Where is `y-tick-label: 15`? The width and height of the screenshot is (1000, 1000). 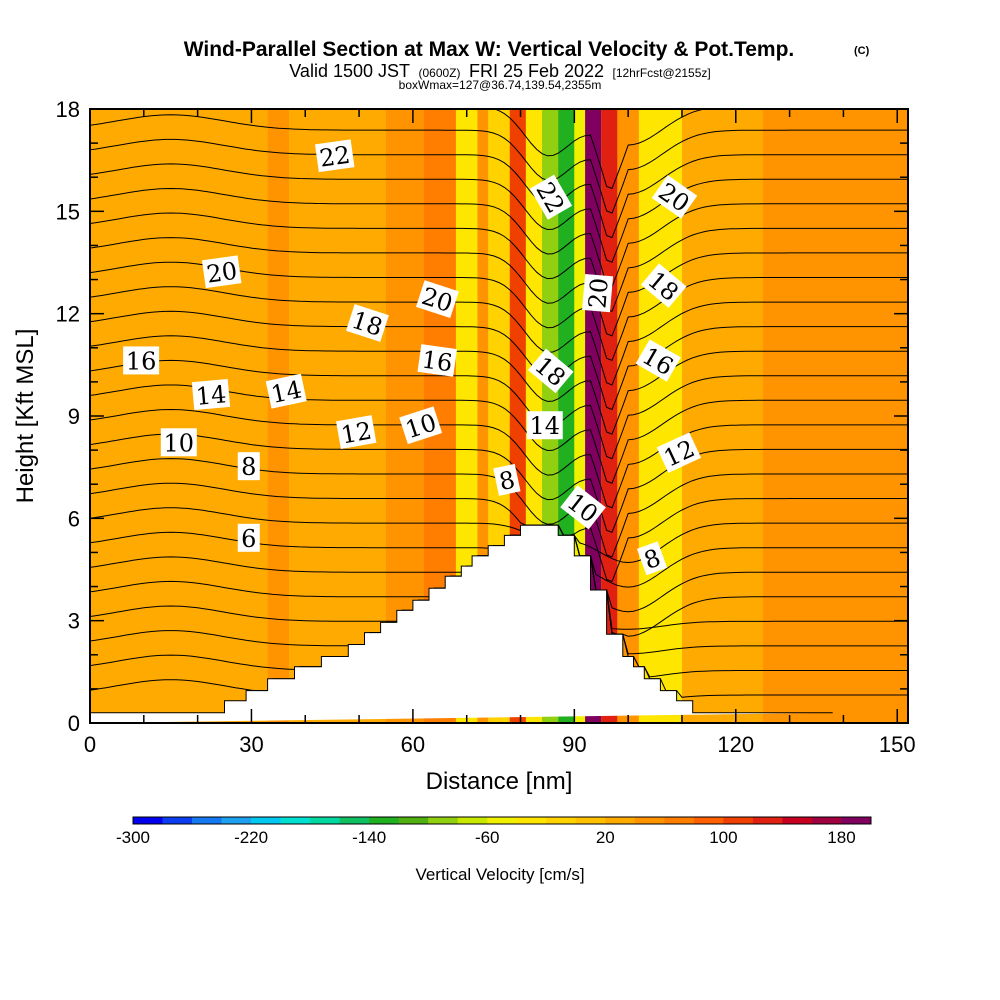 y-tick-label: 15 is located at coordinates (68, 211).